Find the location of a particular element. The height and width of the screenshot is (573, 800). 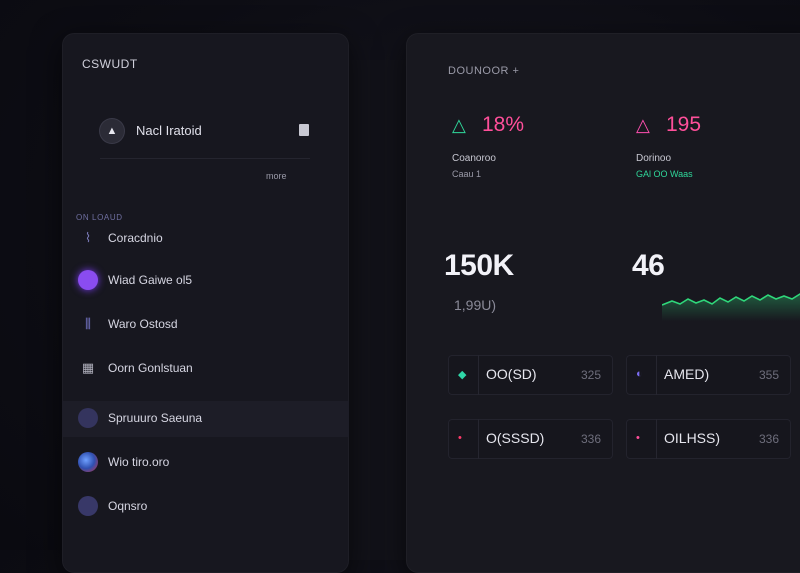

metric-pill: ◐ AMED) 355 is located at coordinates (708, 375).